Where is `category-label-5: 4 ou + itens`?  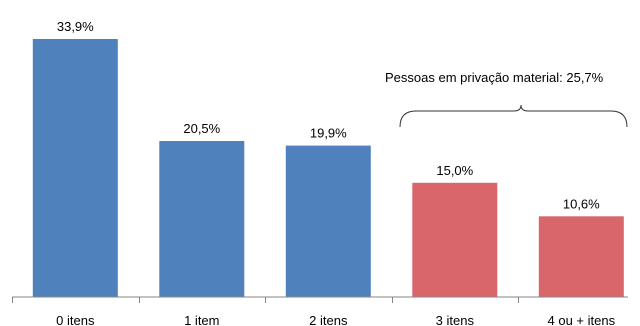 category-label-5: 4 ou + itens is located at coordinates (582, 319).